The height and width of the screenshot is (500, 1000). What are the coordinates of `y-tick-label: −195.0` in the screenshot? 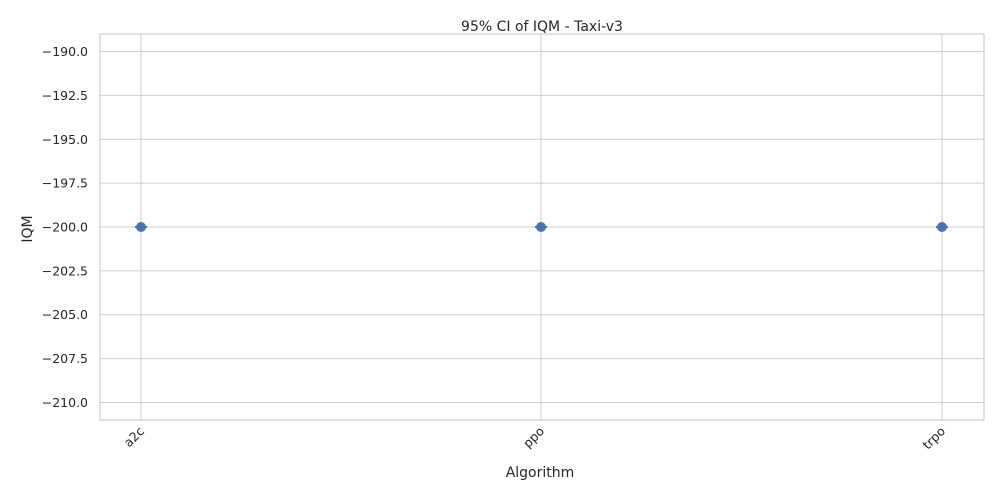 It's located at (65, 139).